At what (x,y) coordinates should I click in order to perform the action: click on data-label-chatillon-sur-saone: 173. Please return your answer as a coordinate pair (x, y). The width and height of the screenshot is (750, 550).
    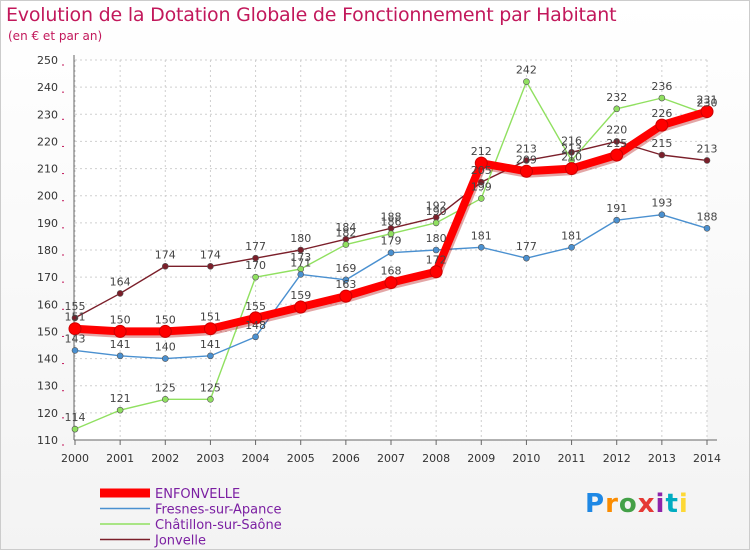
    Looking at the image, I should click on (300, 257).